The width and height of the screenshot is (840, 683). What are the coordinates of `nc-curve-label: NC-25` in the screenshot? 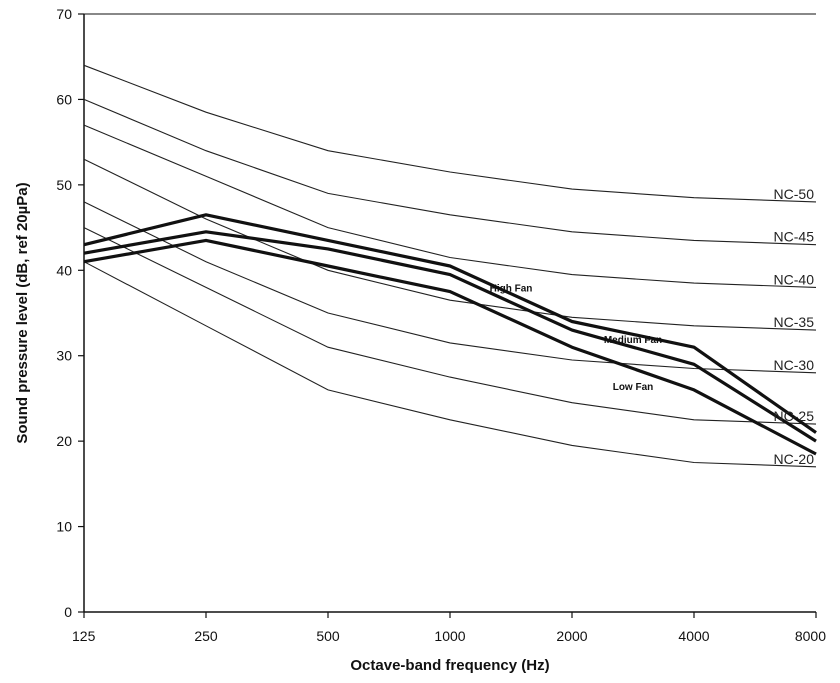 It's located at (794, 416).